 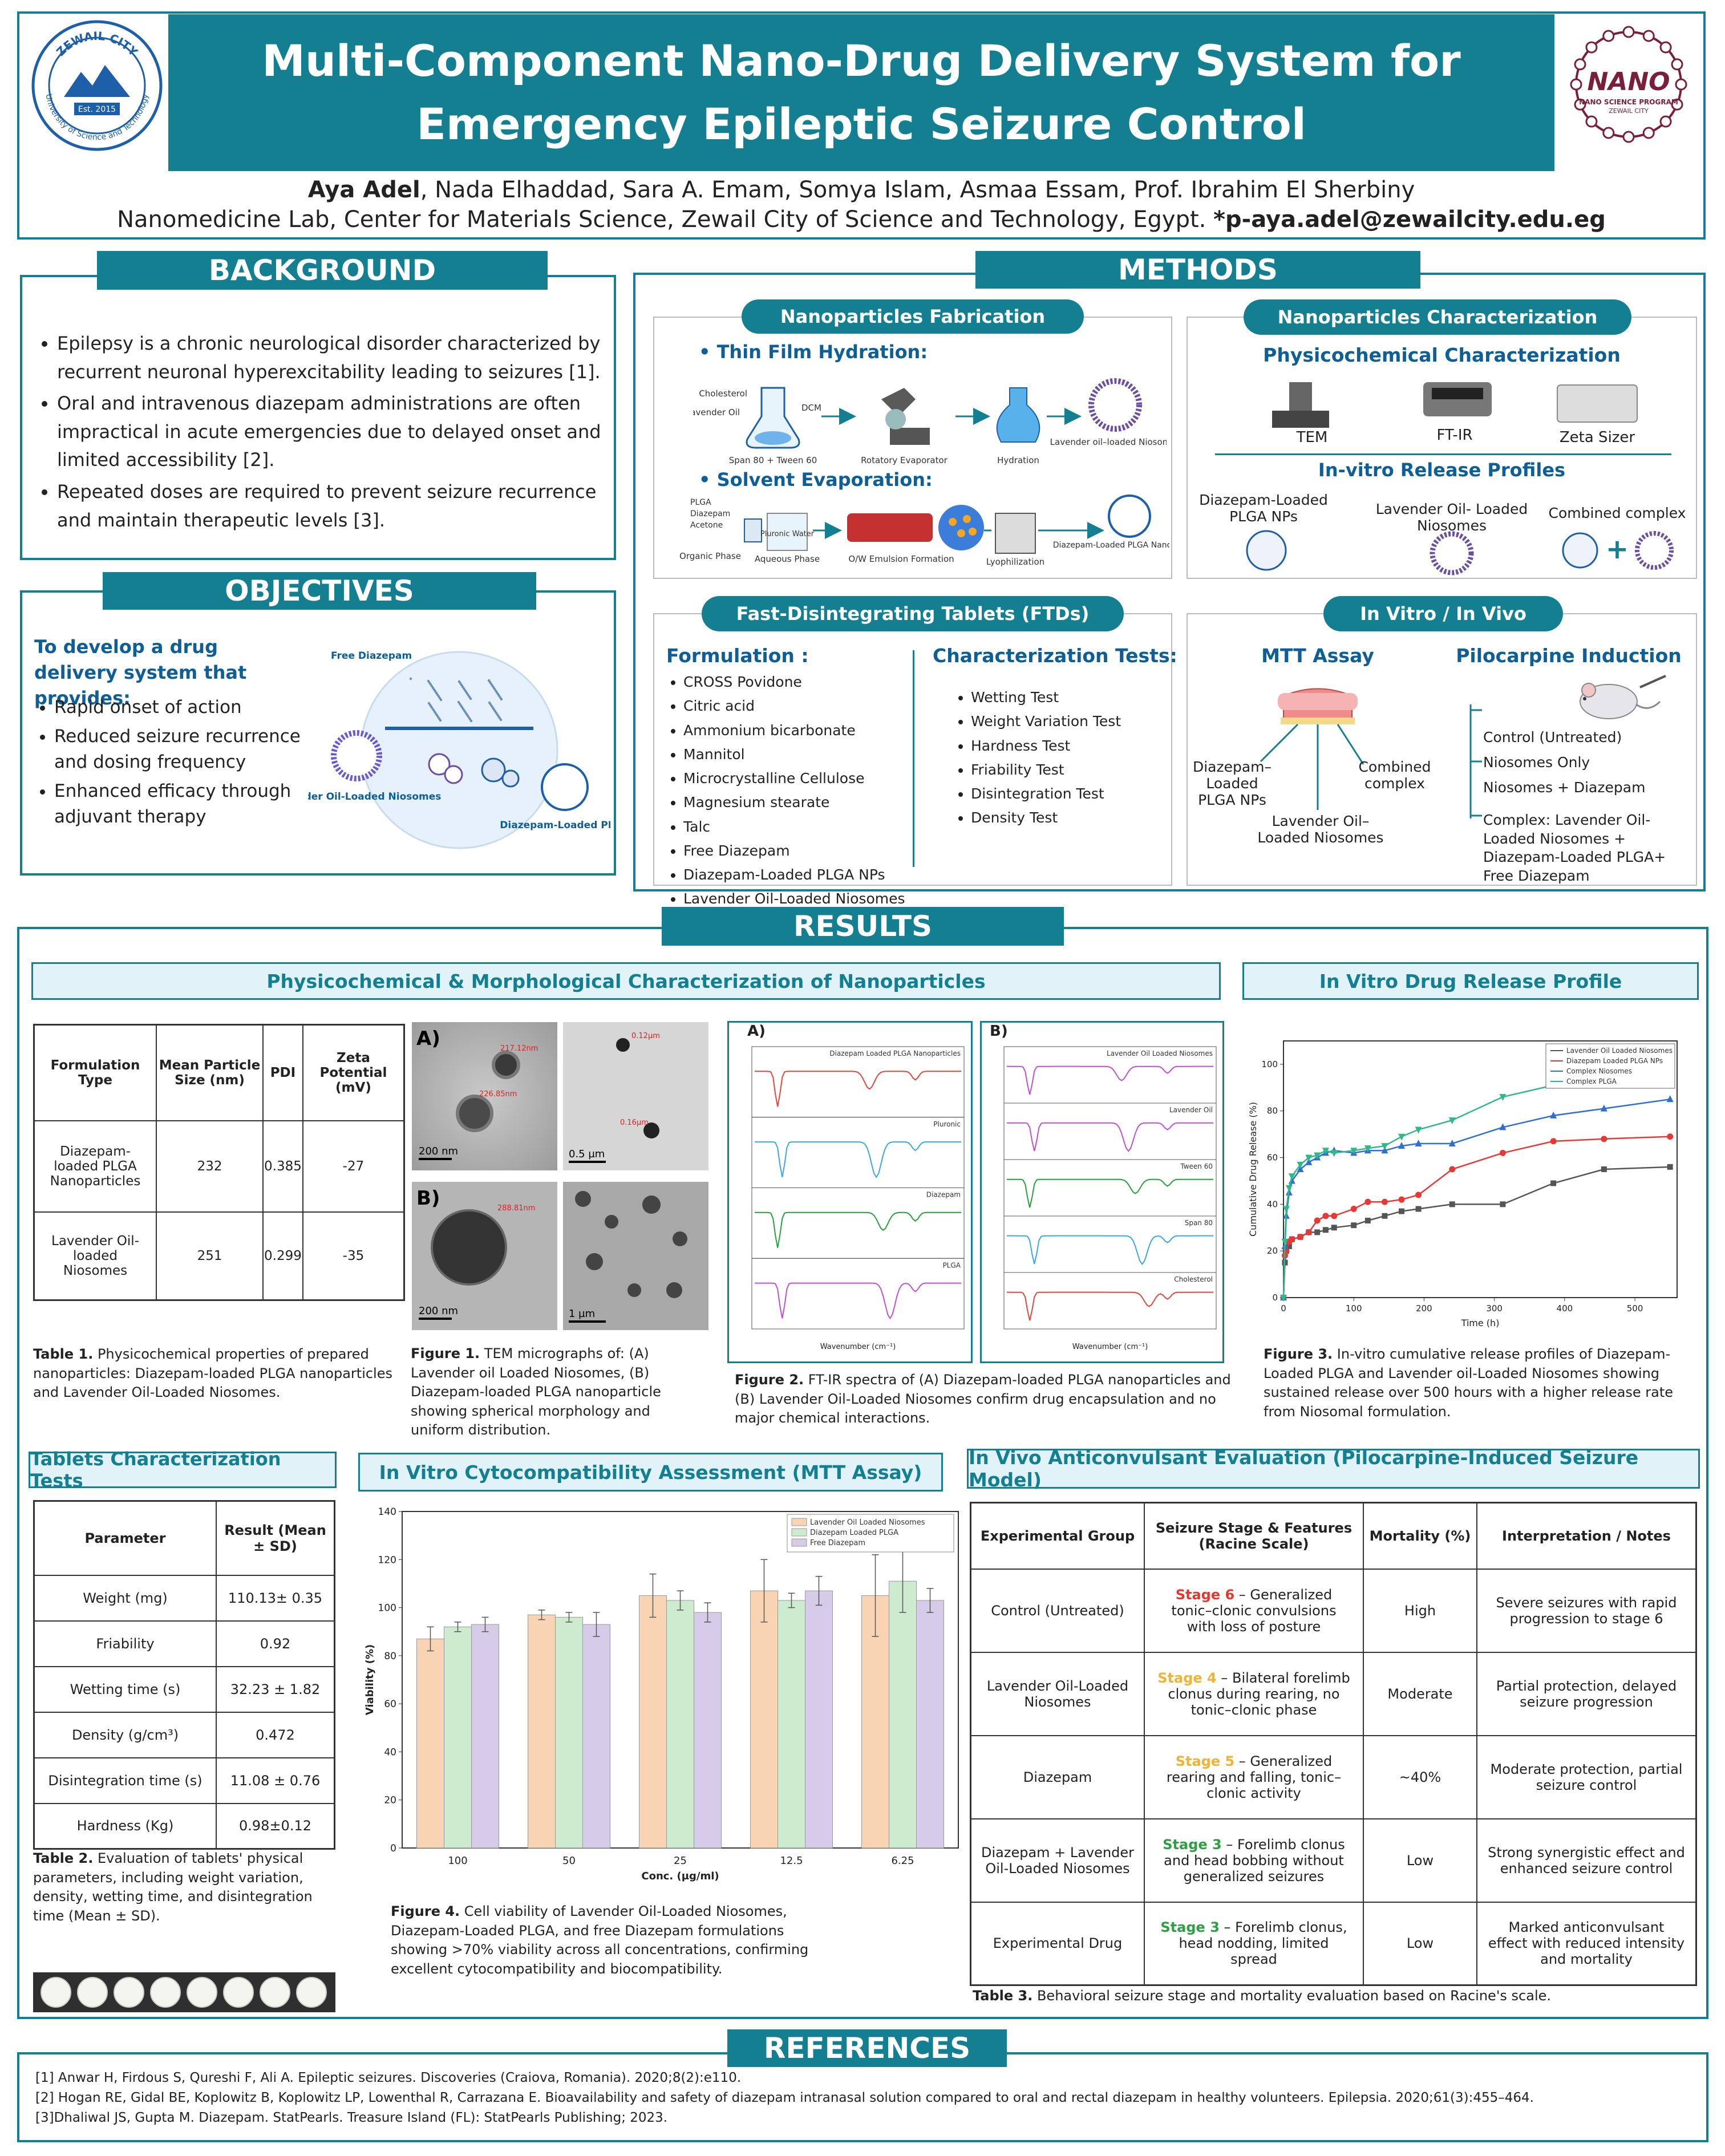 What do you see at coordinates (645, 1036) in the screenshot?
I see `tem-measure-2: 0.12µm` at bounding box center [645, 1036].